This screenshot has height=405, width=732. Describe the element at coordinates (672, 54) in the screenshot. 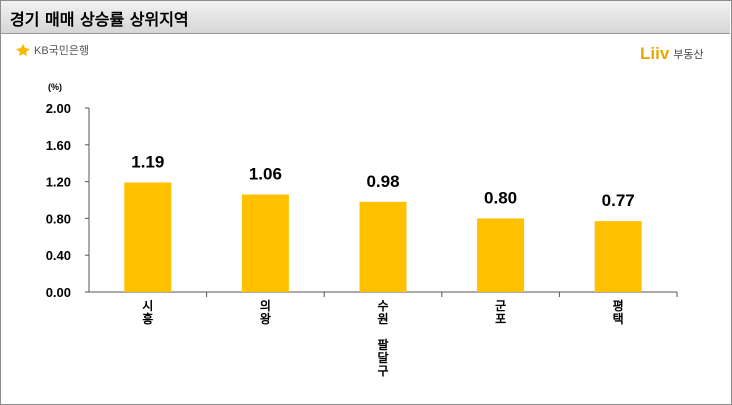

I see `liiv-logo: Liiv 부동산` at that location.